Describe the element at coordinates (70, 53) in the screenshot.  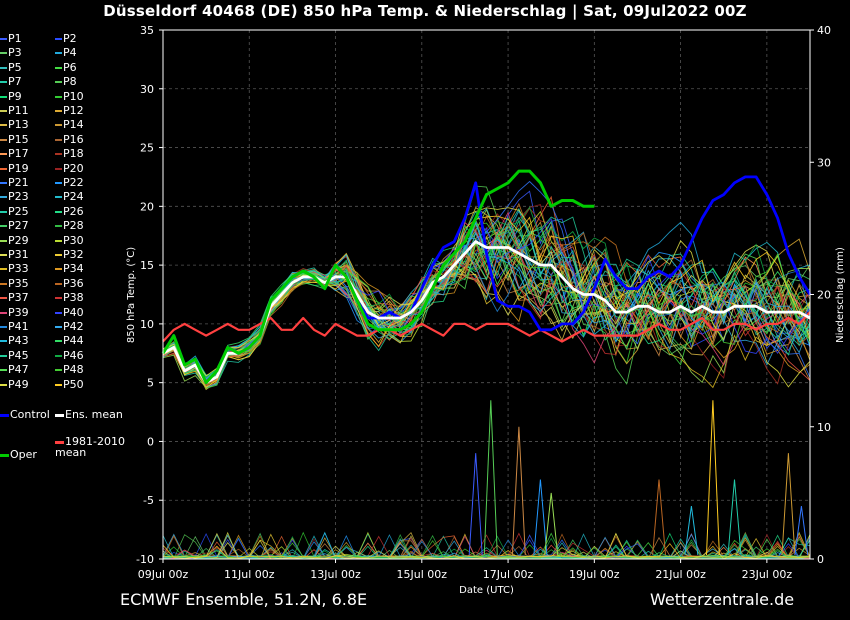
I see `legend-label: P4` at that location.